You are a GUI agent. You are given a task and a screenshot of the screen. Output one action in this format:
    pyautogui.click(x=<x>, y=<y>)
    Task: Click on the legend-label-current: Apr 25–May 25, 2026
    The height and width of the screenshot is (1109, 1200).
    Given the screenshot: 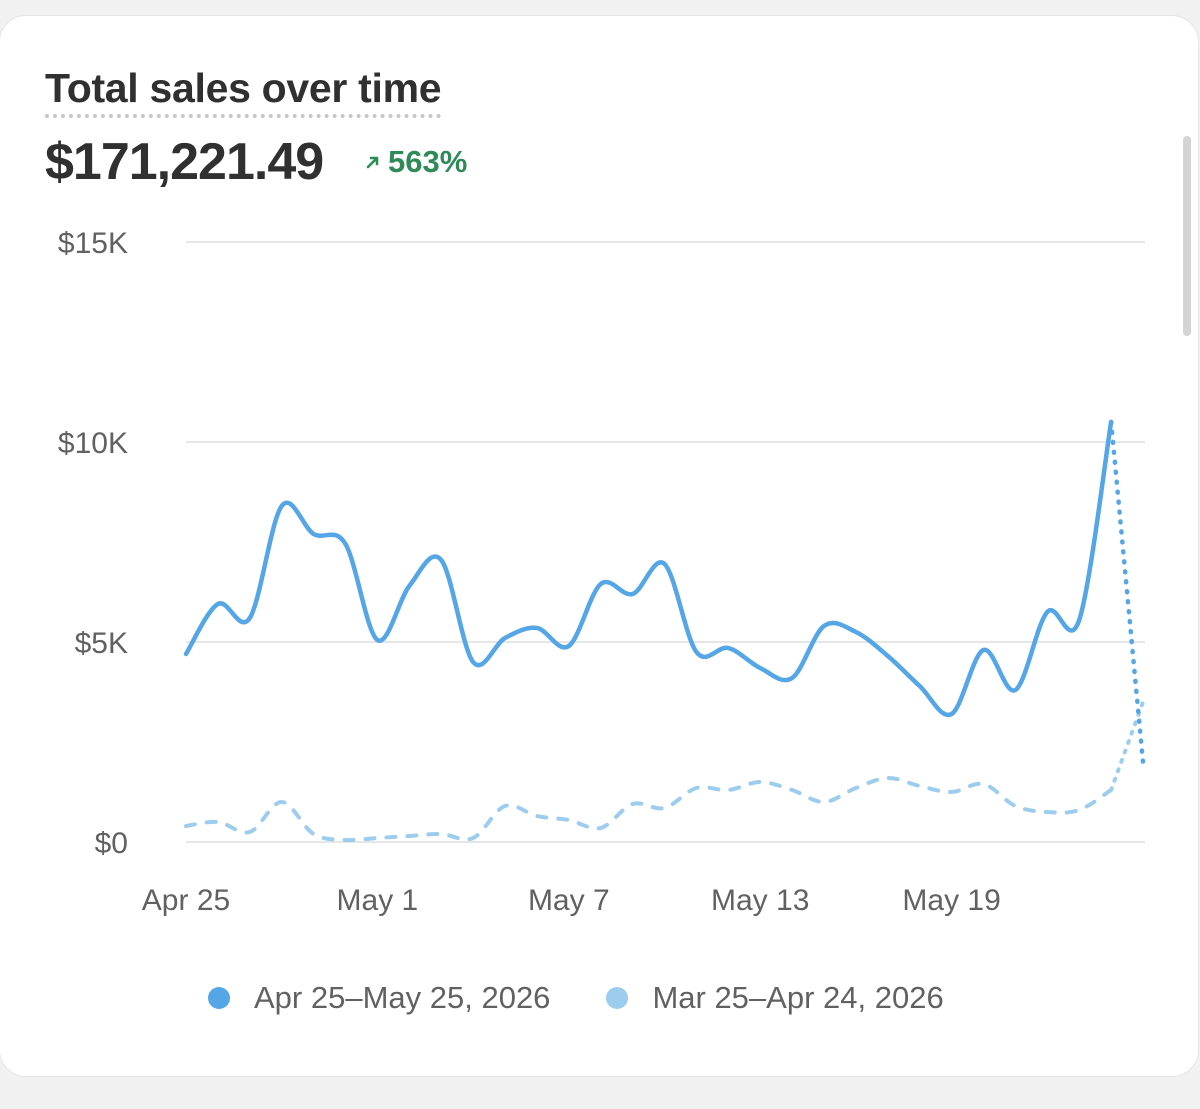 What is the action you would take?
    pyautogui.click(x=402, y=997)
    